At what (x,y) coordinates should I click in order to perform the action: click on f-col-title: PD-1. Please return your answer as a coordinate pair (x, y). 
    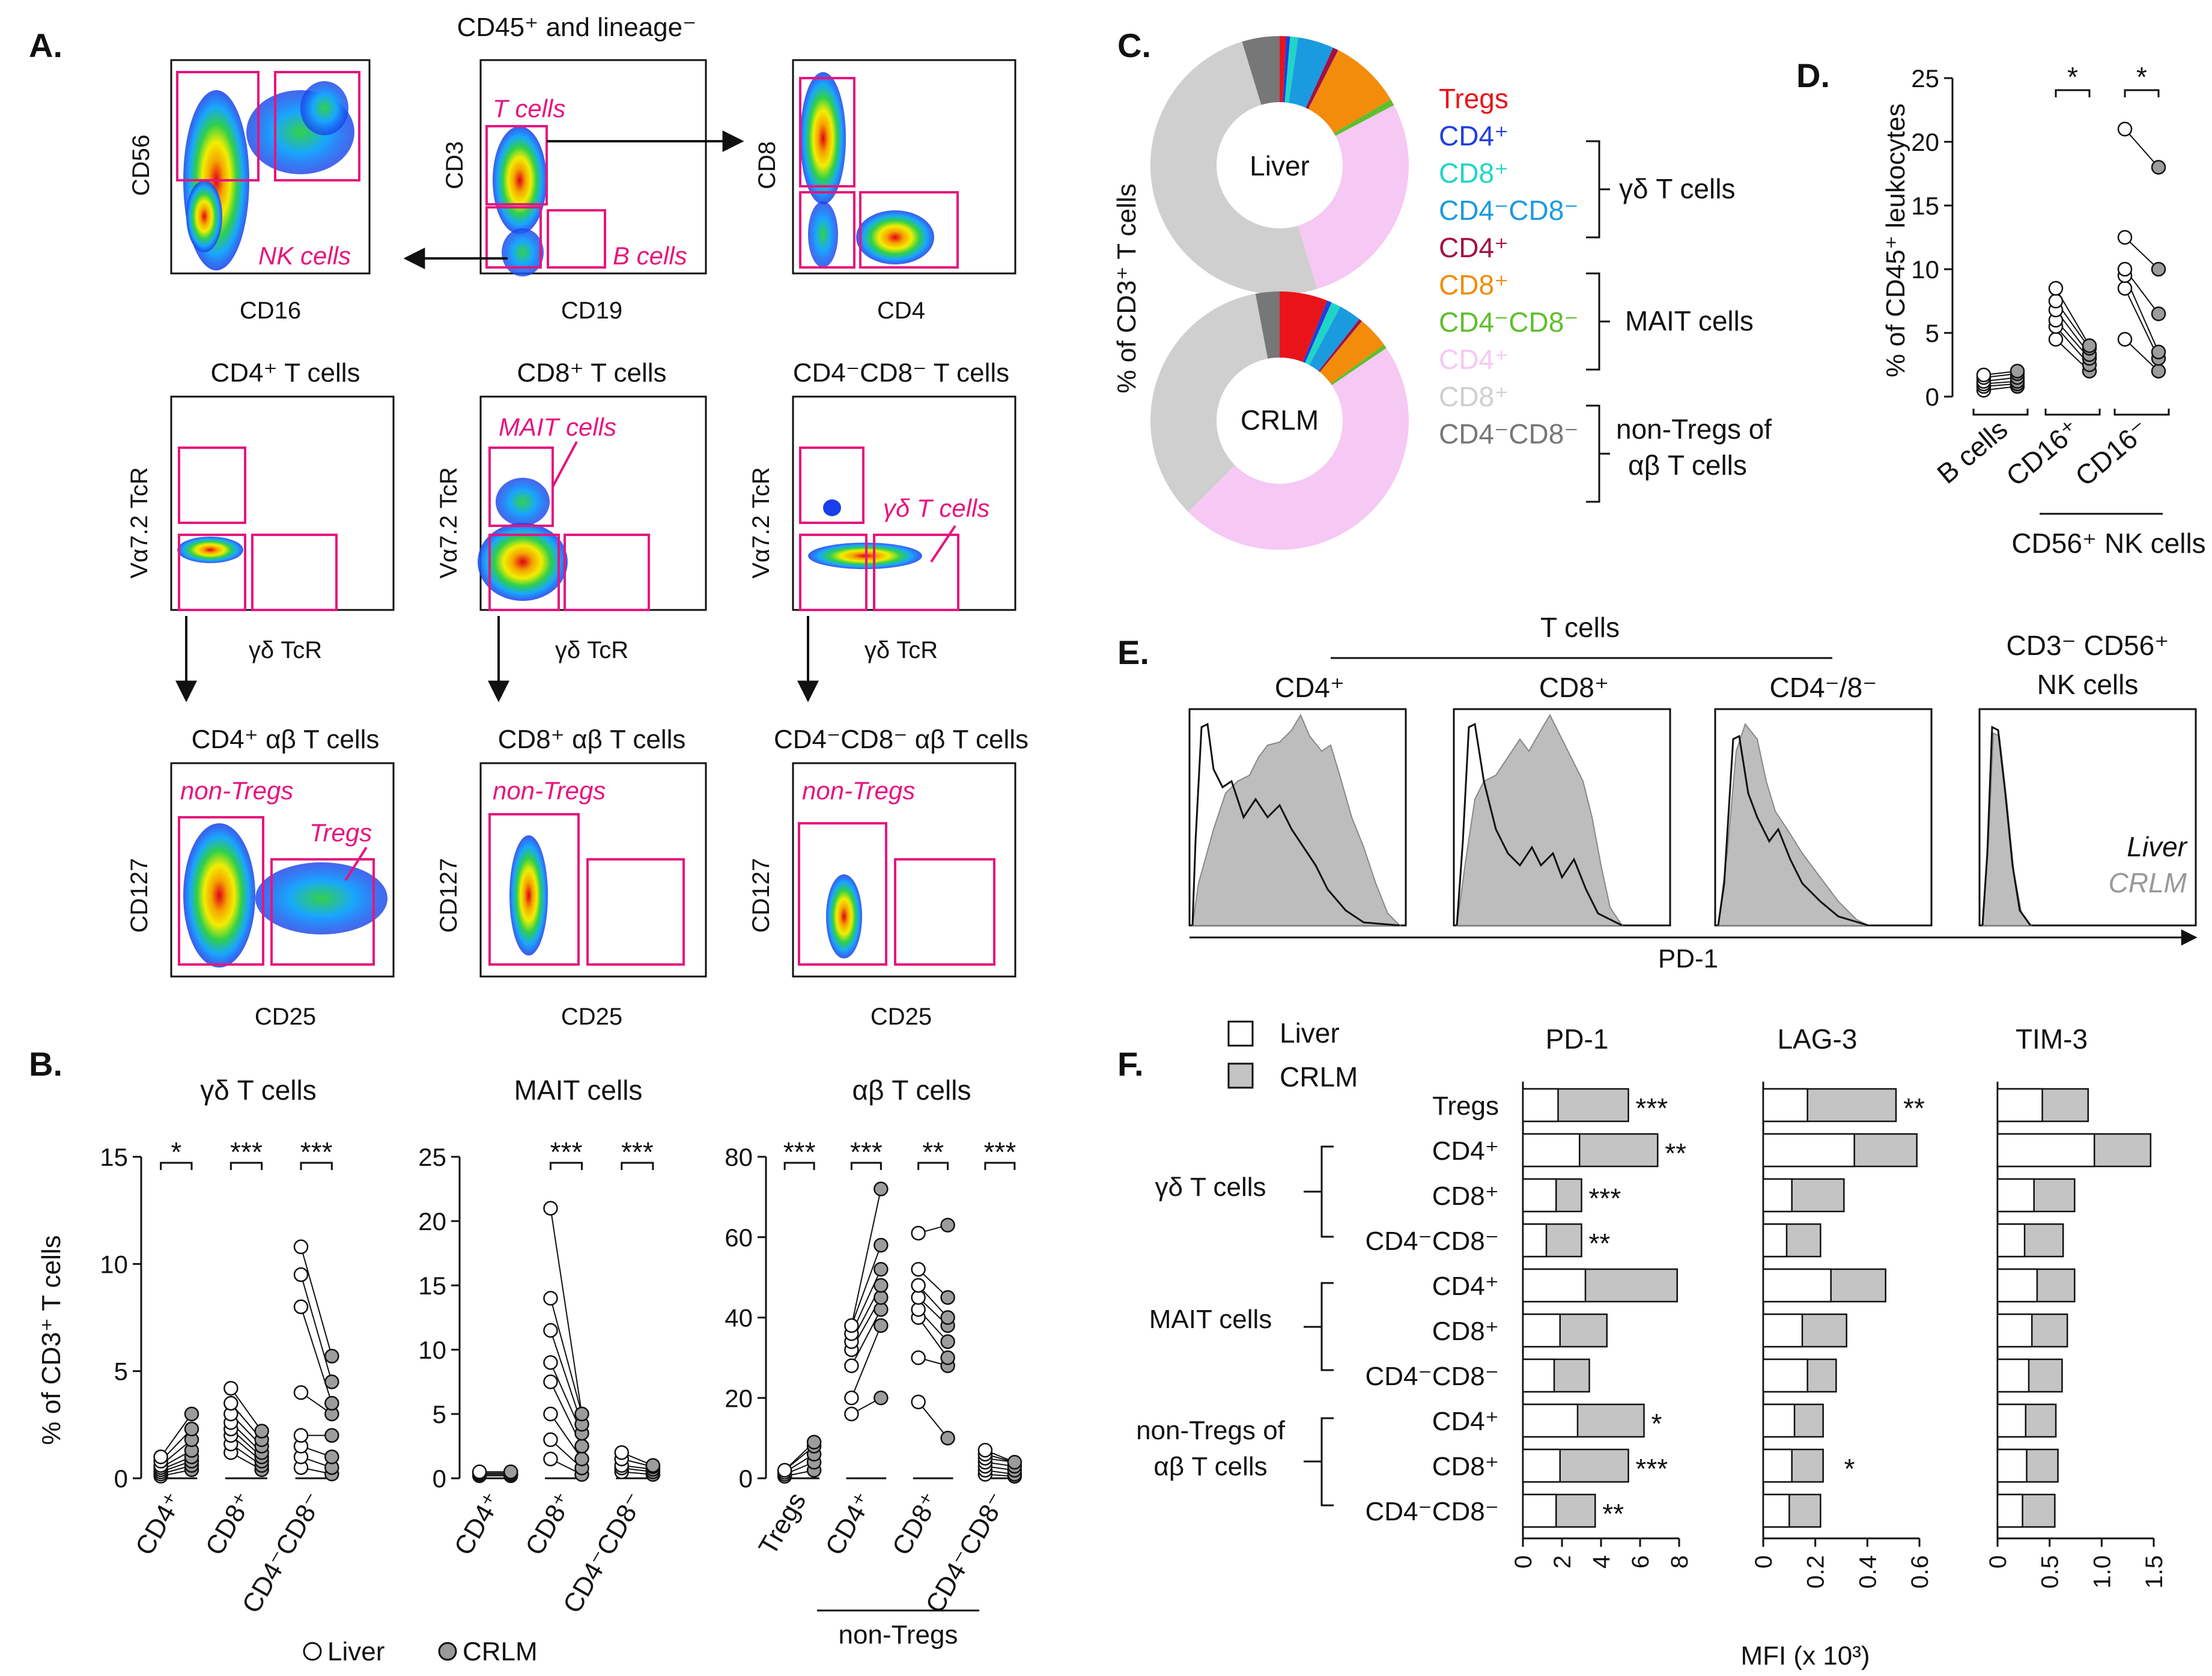
    Looking at the image, I should click on (1577, 1039).